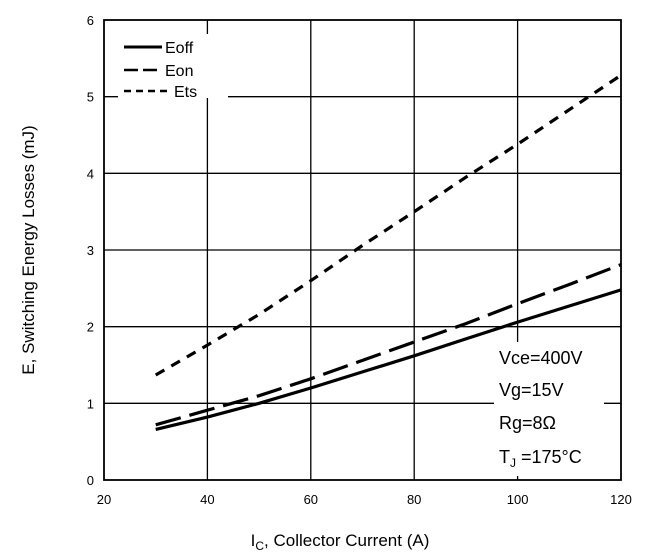 The image size is (647, 553). I want to click on x-tick-label: 20, so click(104, 499).